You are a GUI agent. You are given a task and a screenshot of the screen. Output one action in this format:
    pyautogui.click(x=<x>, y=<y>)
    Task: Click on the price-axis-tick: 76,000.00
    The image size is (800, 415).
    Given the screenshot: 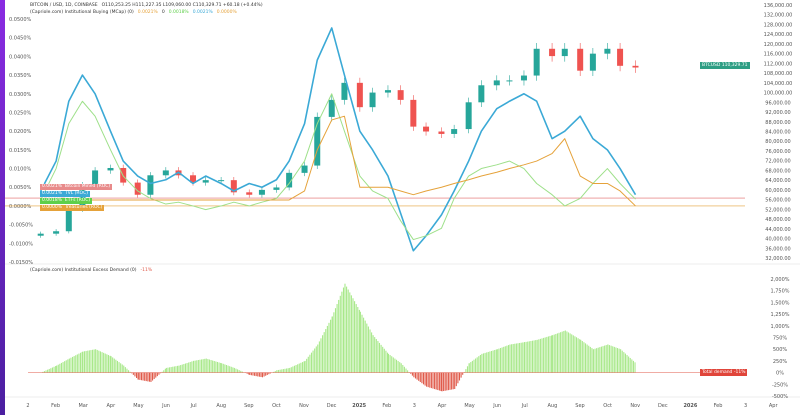 What is the action you would take?
    pyautogui.click(x=777, y=152)
    